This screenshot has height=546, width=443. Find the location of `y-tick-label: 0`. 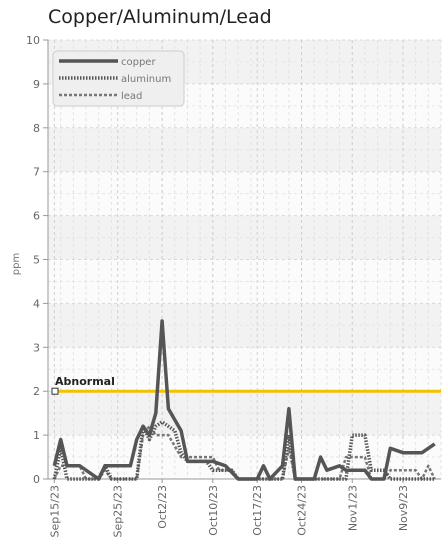

y-tick-label: 0 is located at coordinates (36, 479).